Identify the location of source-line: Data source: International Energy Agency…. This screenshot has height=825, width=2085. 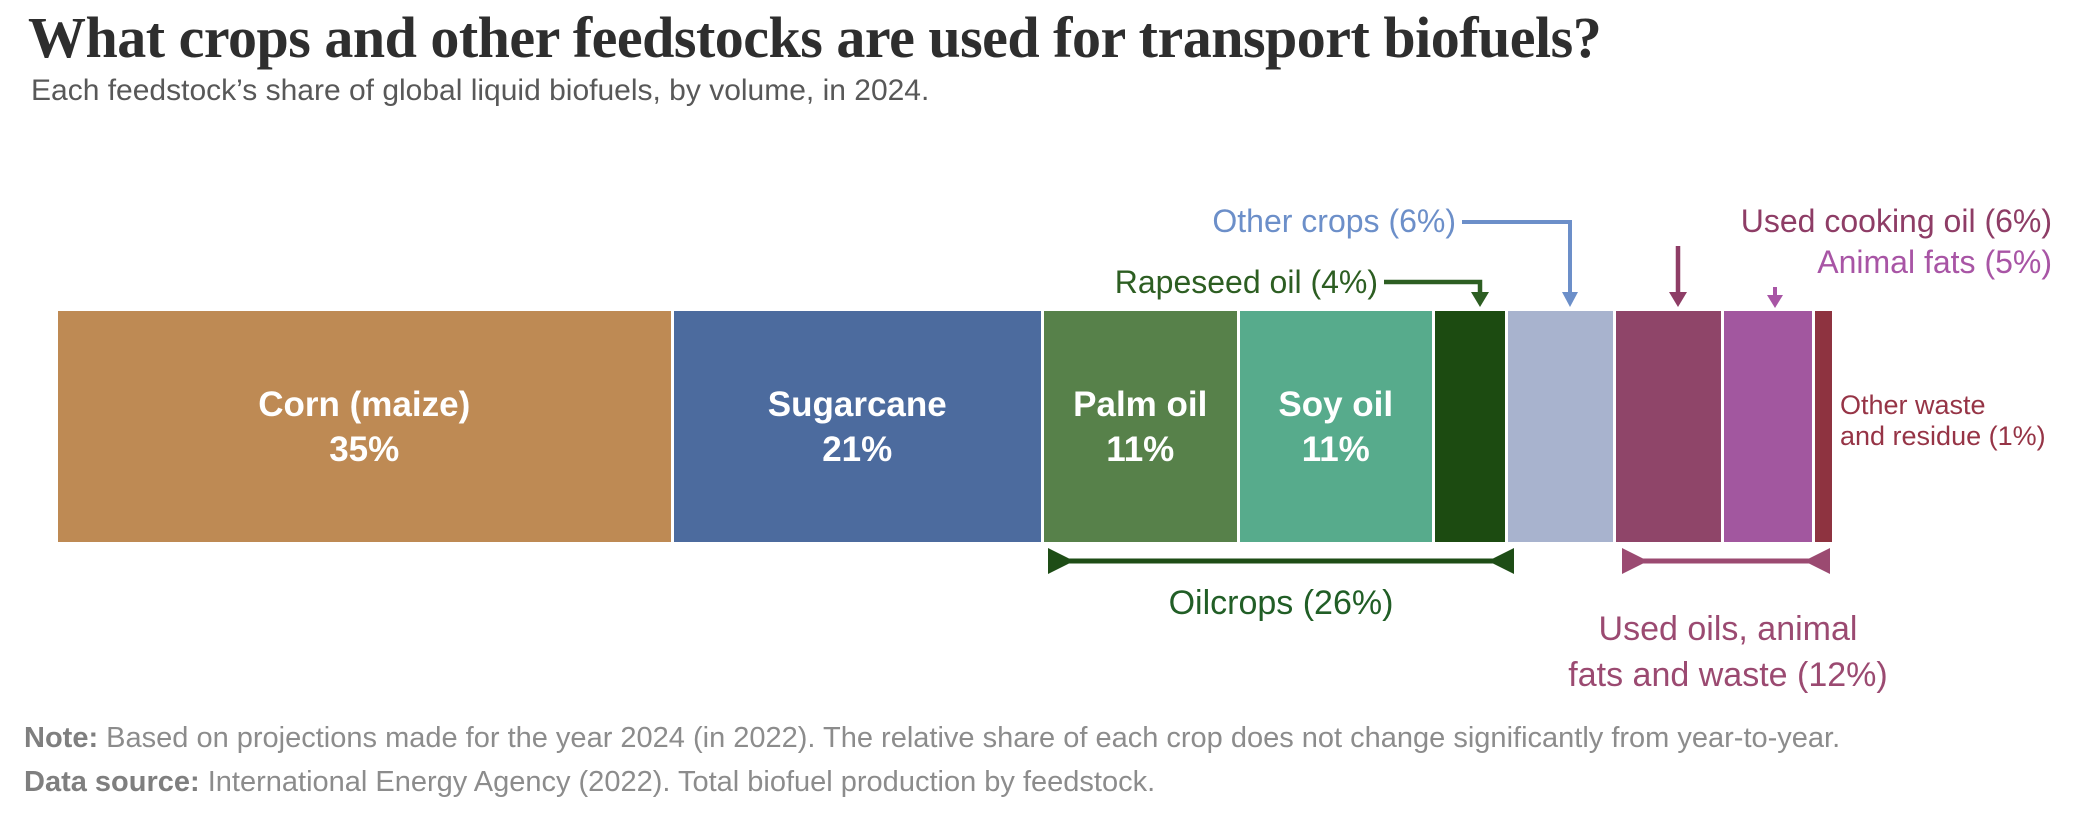
(1044, 782).